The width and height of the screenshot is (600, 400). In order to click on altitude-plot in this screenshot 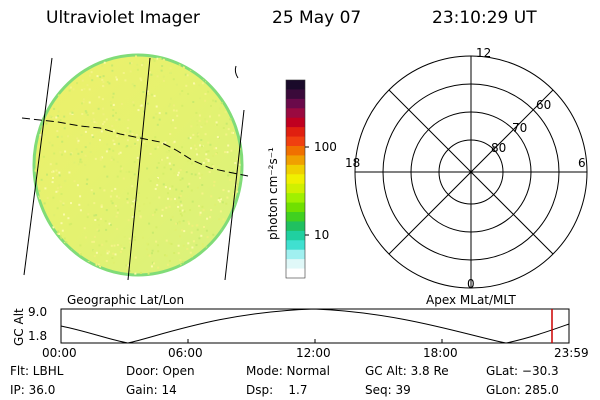, I will do `click(315, 326)`.